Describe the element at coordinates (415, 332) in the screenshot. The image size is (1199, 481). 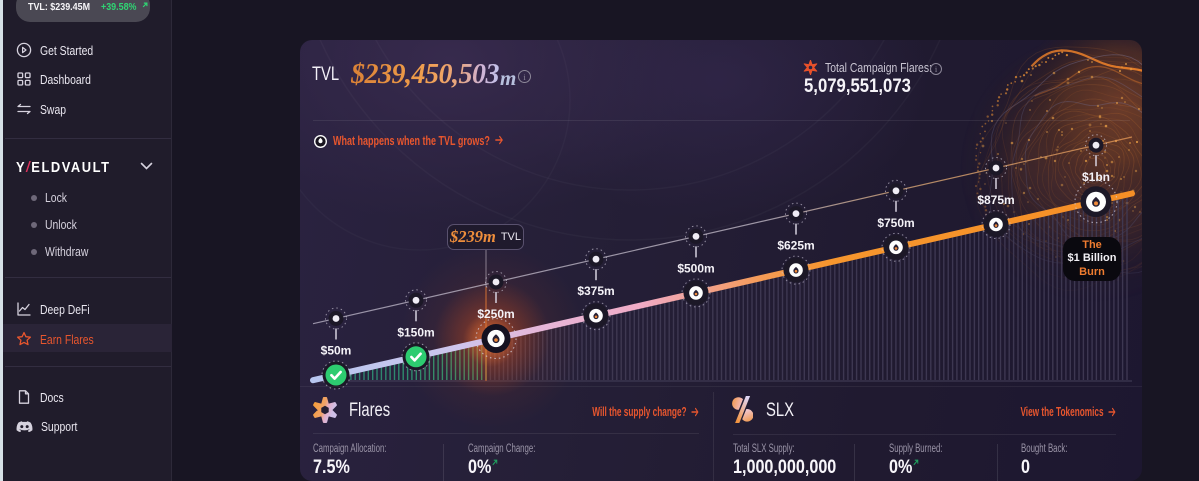
I see `svg-text: $150m` at that location.